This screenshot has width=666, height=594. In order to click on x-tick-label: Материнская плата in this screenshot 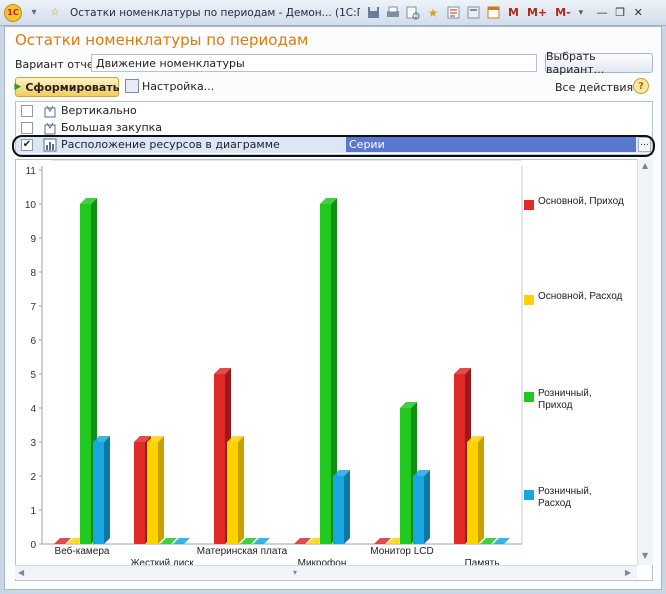, I will do `click(242, 551)`.